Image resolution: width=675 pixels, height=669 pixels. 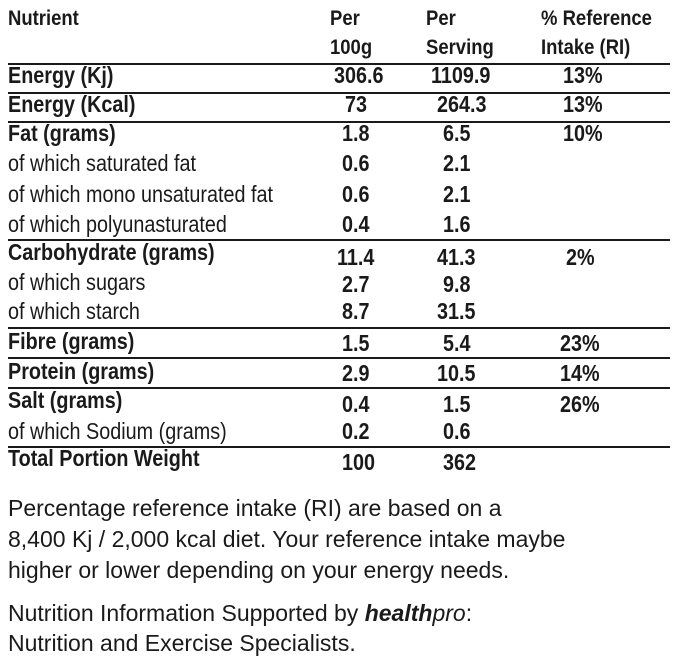 What do you see at coordinates (182, 643) in the screenshot?
I see `support-line-2: Nutrition and Exercise Specialists.` at bounding box center [182, 643].